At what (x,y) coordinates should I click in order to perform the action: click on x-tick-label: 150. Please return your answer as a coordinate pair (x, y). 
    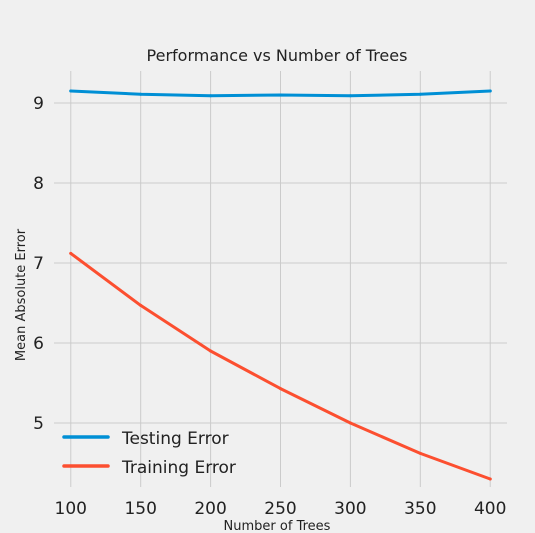
    Looking at the image, I should click on (140, 509).